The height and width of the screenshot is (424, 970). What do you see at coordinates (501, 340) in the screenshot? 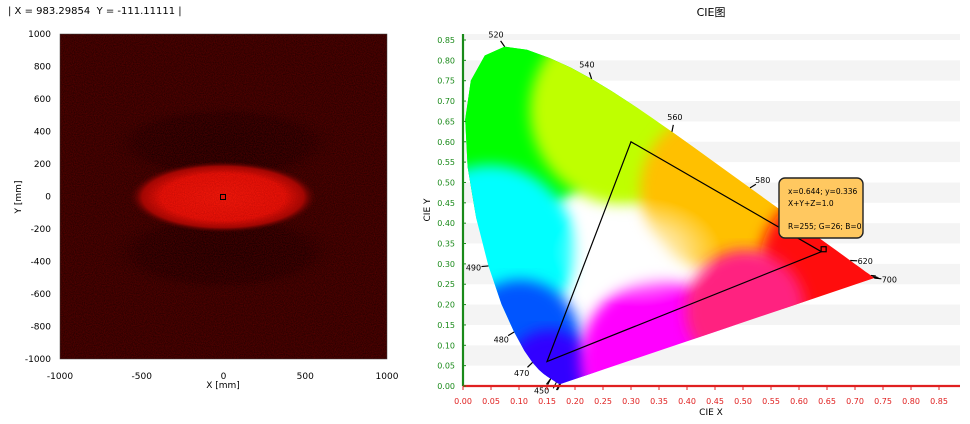
I see `cie-wavelength-label: 480` at bounding box center [501, 340].